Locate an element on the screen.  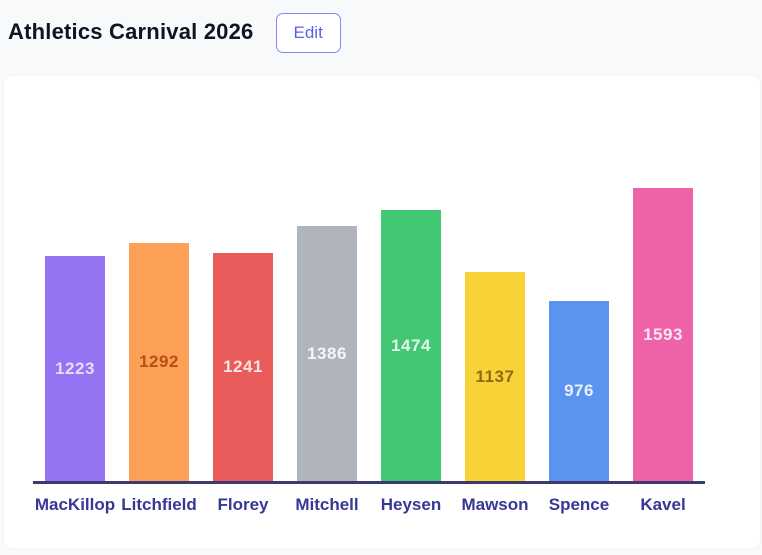
category-label-spence: Spence is located at coordinates (579, 504).